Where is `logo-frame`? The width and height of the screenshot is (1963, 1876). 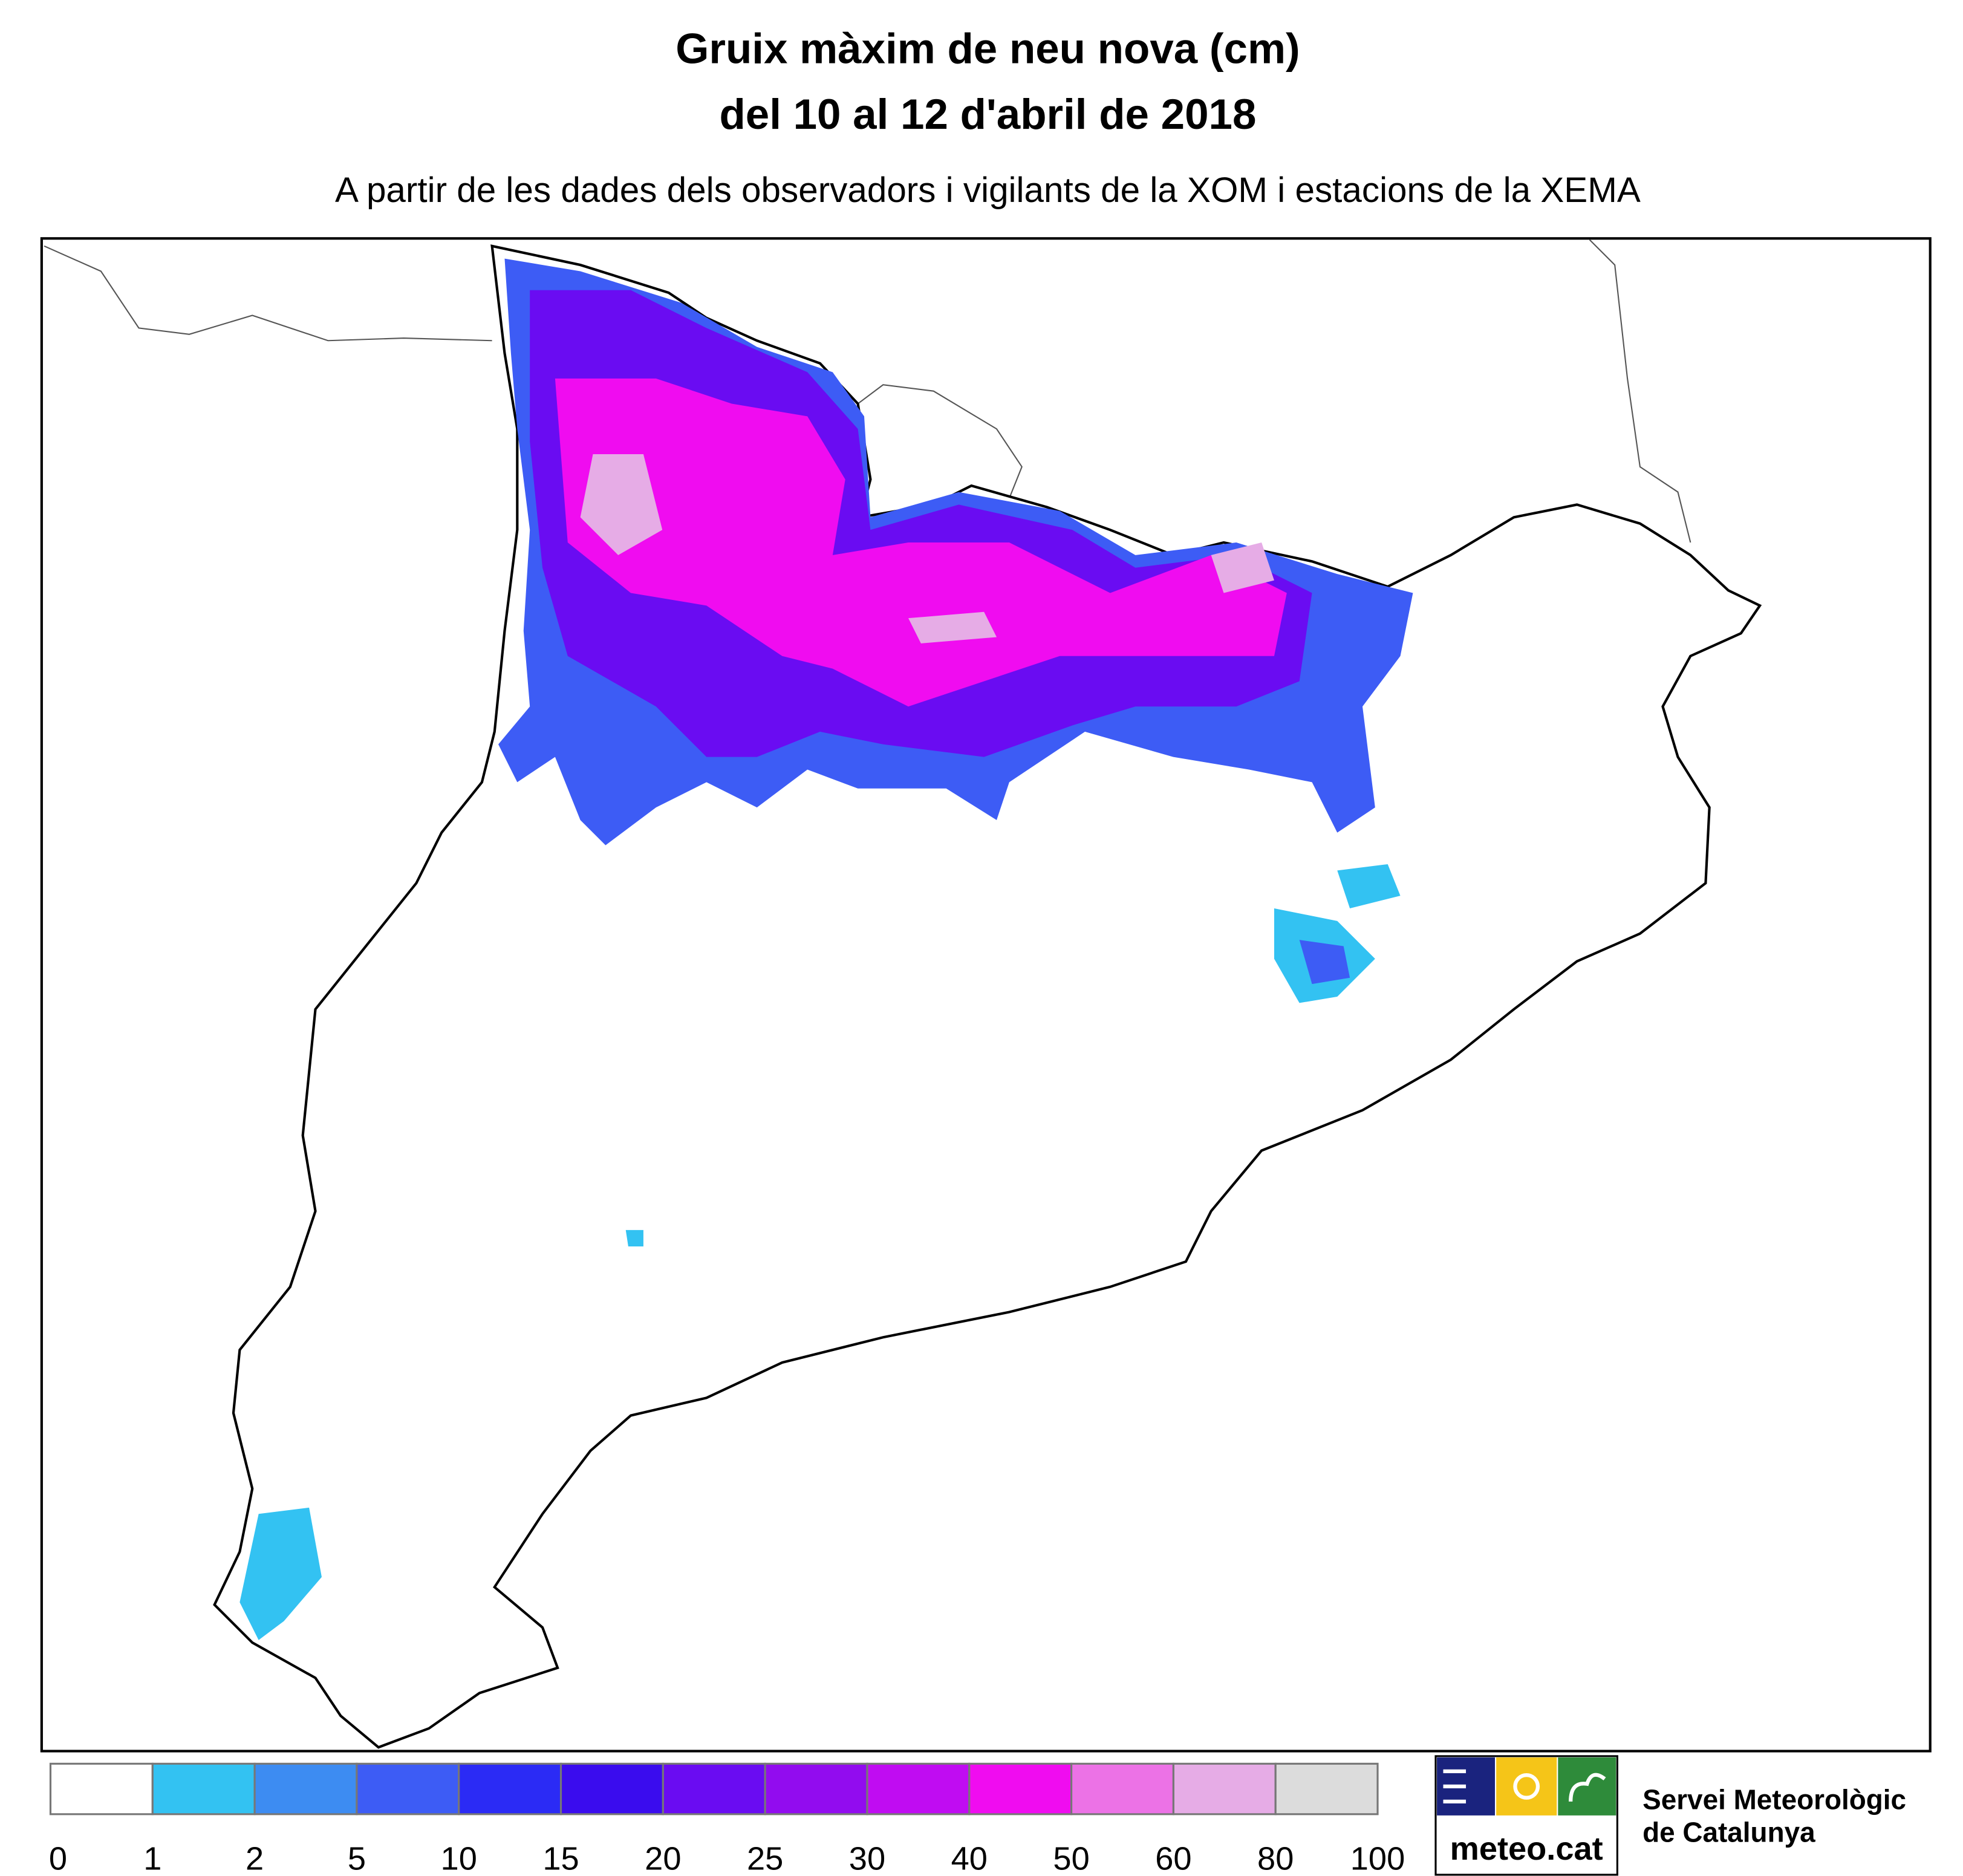 logo-frame is located at coordinates (1526, 1815).